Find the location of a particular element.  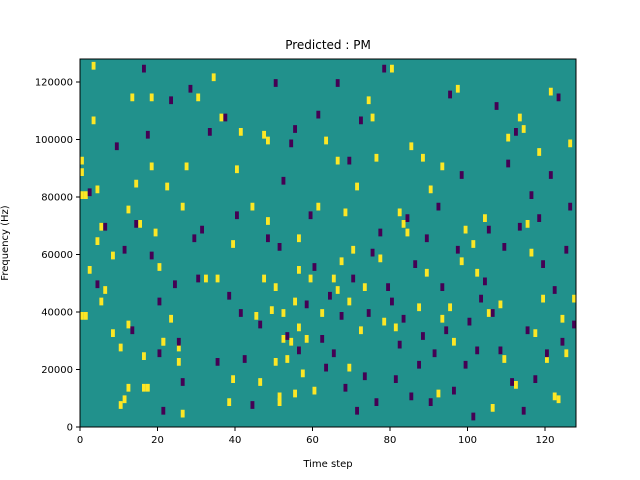

x-axis-label: Time step is located at coordinates (327, 464).